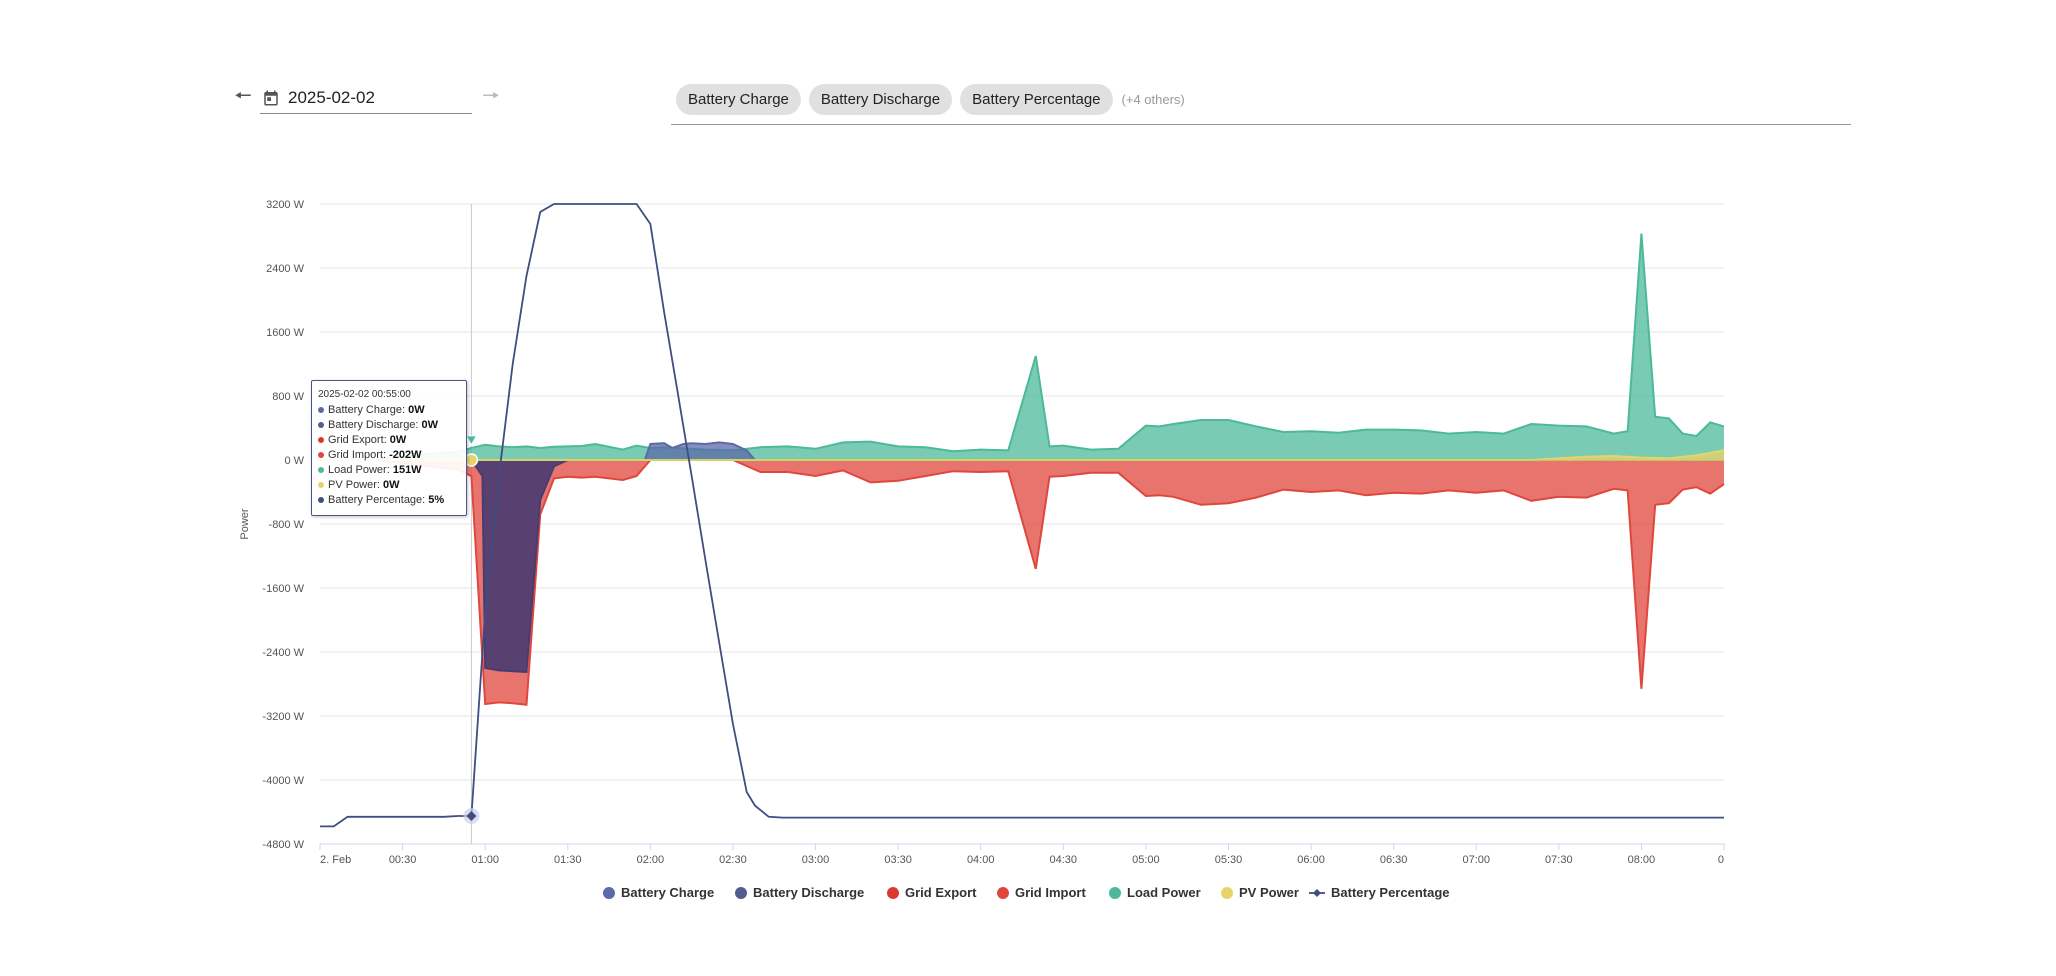 This screenshot has width=2056, height=976. What do you see at coordinates (285, 333) in the screenshot?
I see `y-tick-label: 1600 W` at bounding box center [285, 333].